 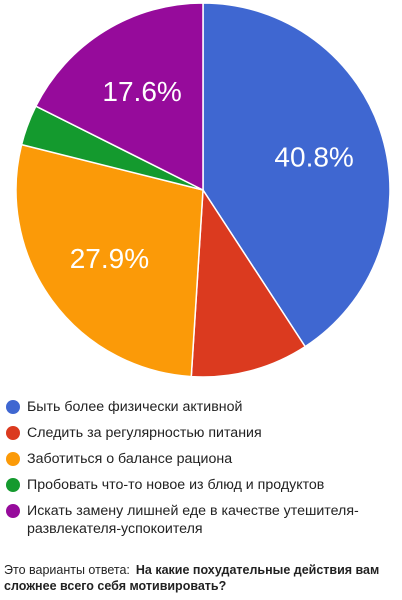 What do you see at coordinates (13, 407) in the screenshot?
I see `legend-swatch-blue` at bounding box center [13, 407].